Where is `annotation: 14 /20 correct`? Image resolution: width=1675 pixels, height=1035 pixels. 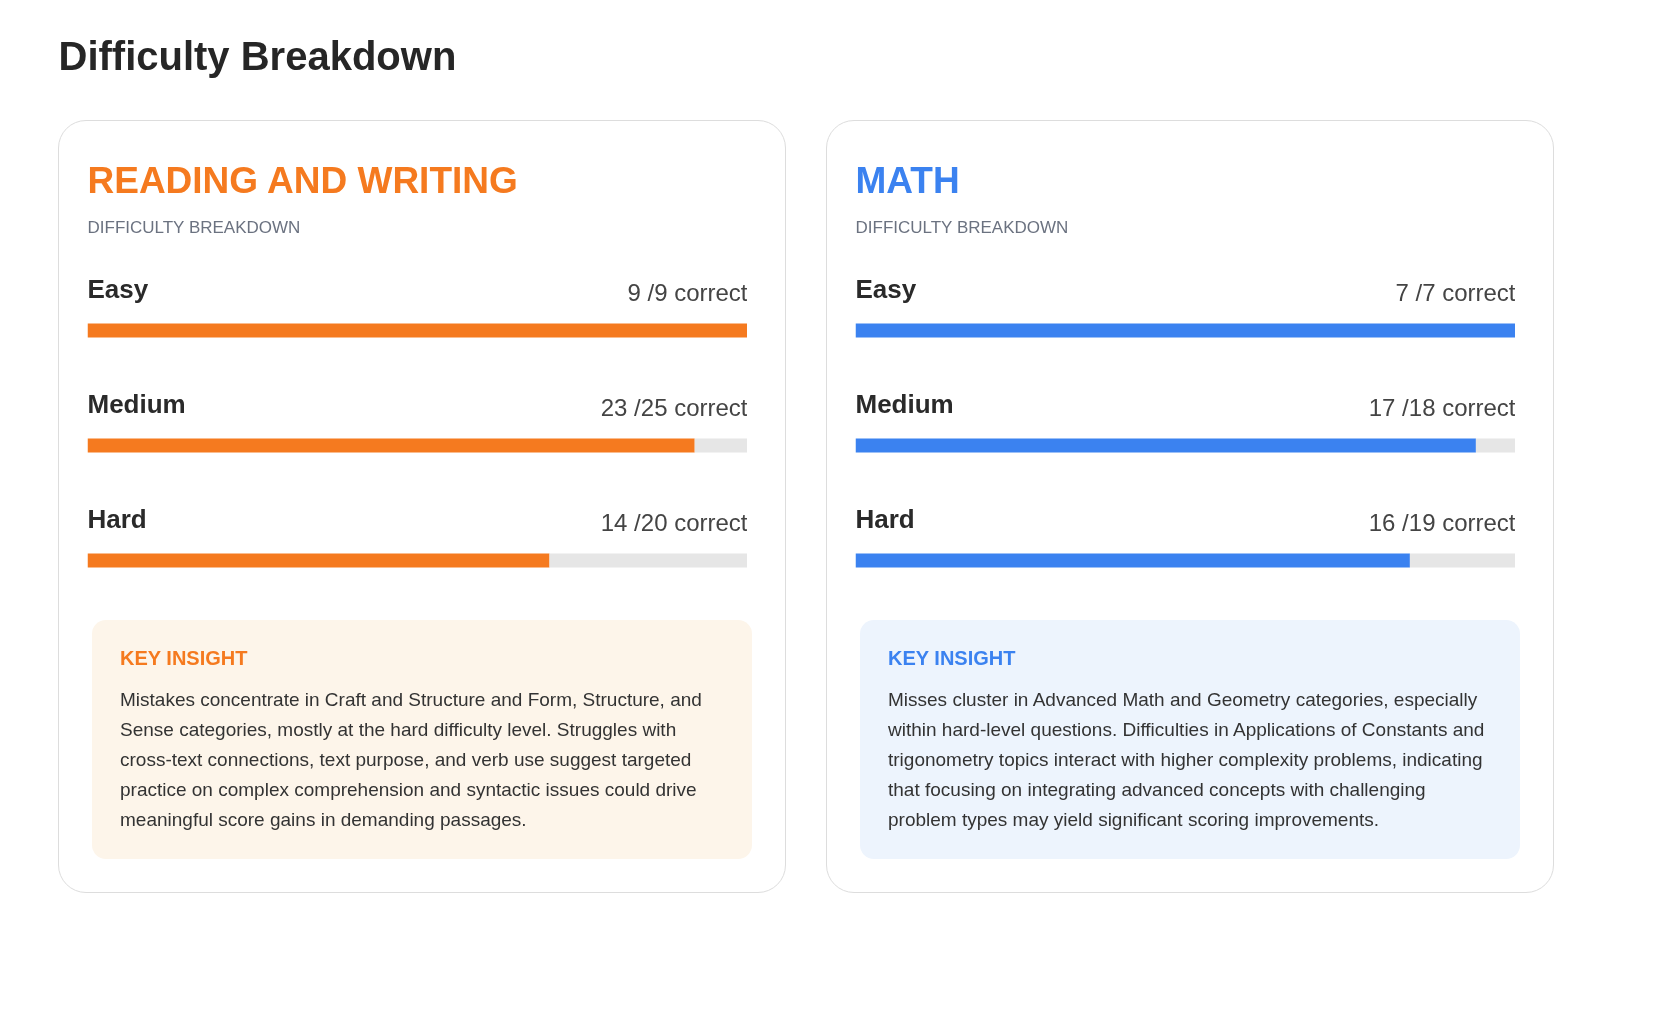 annotation: 14 /20 correct is located at coordinates (674, 522).